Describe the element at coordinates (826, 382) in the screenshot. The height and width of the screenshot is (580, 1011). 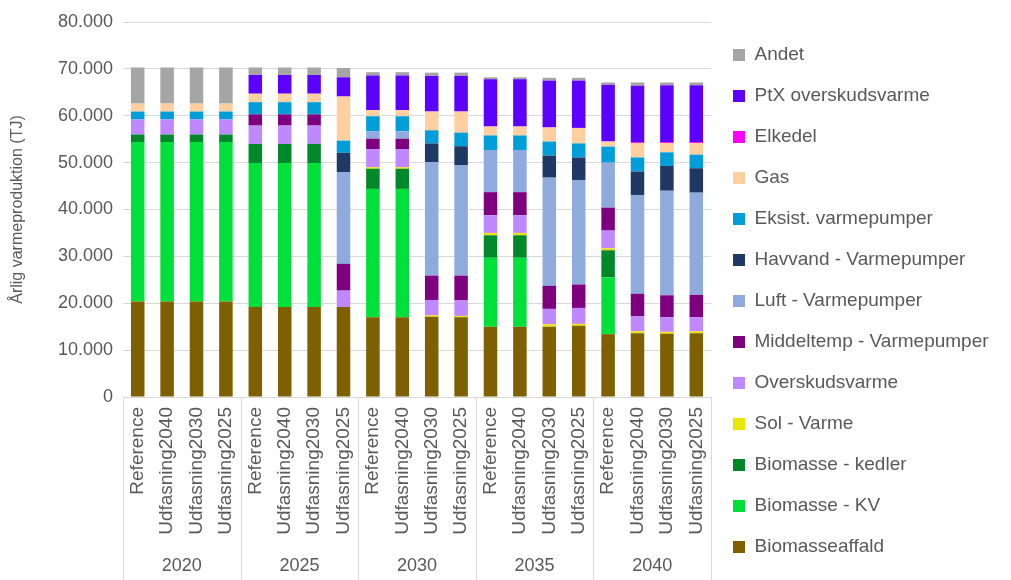
I see `legend-label: Overskudsvarme` at that location.